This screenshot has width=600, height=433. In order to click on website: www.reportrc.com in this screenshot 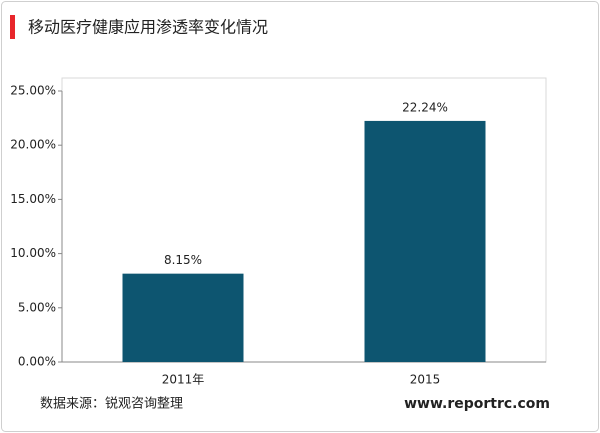, I will do `click(477, 404)`.